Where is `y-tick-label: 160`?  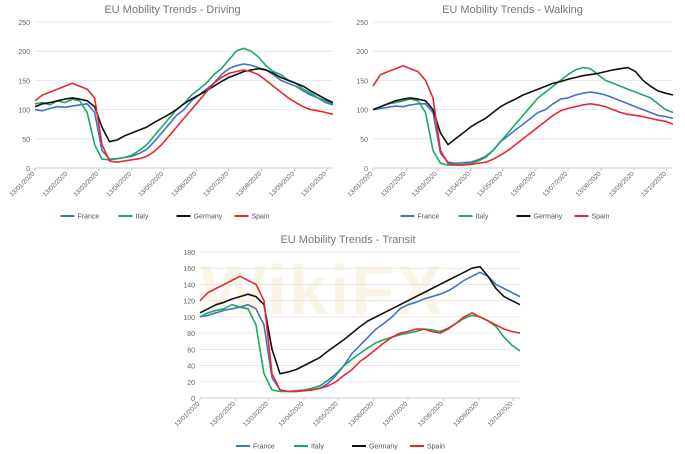
y-tick-label: 160 is located at coordinates (189, 269).